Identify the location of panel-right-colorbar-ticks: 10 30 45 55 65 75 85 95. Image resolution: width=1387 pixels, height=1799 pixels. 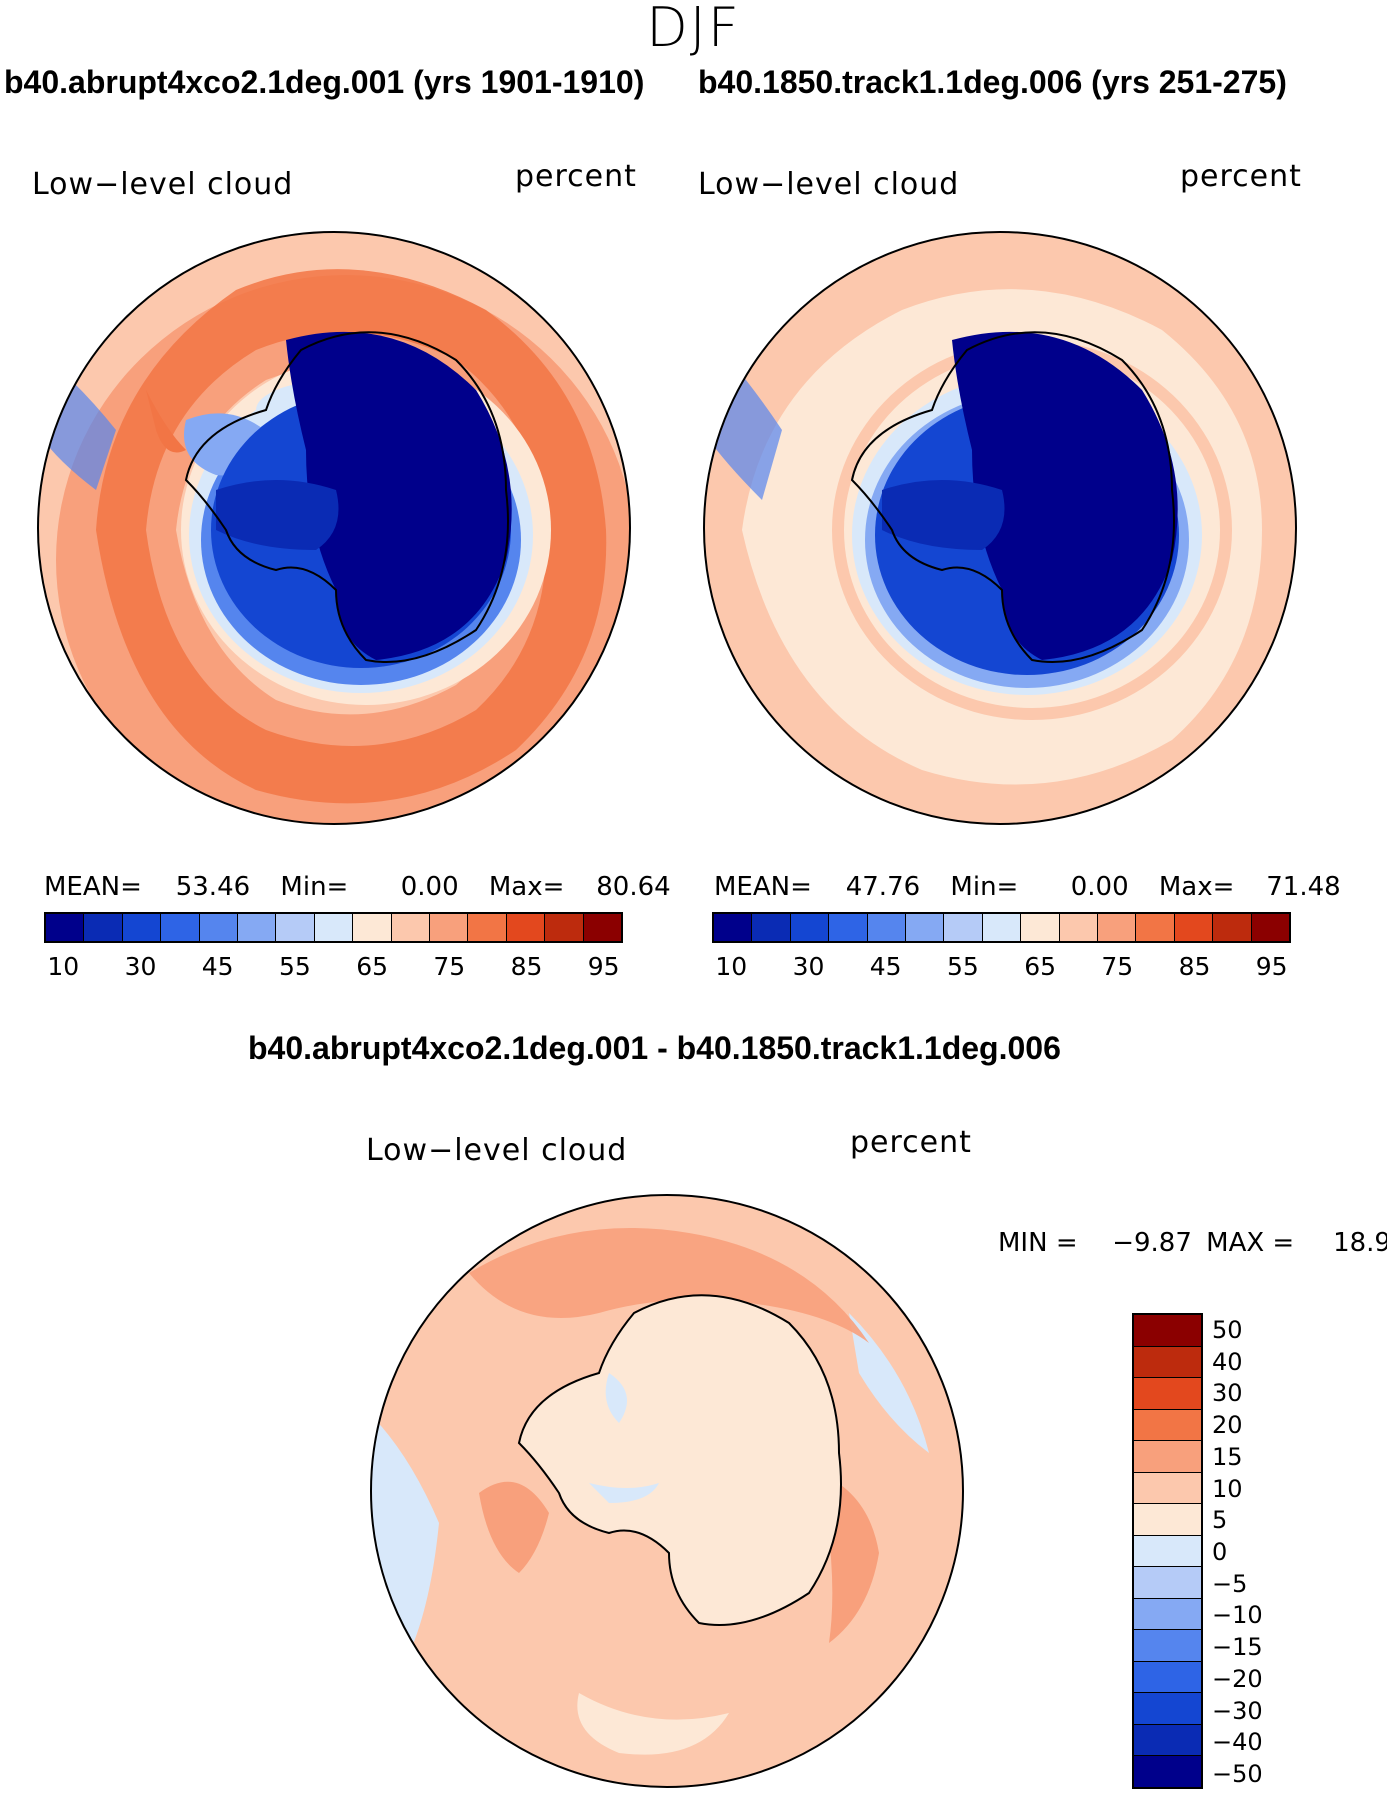
(1001, 968).